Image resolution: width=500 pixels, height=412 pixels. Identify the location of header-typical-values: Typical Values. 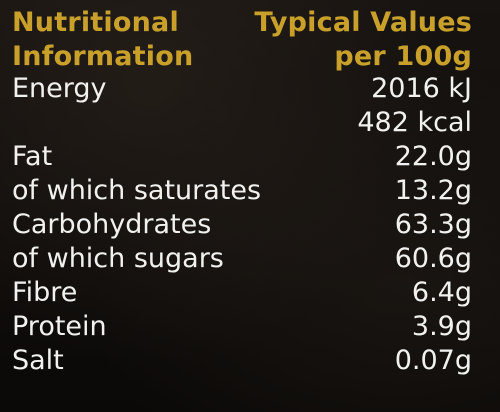
(363, 22).